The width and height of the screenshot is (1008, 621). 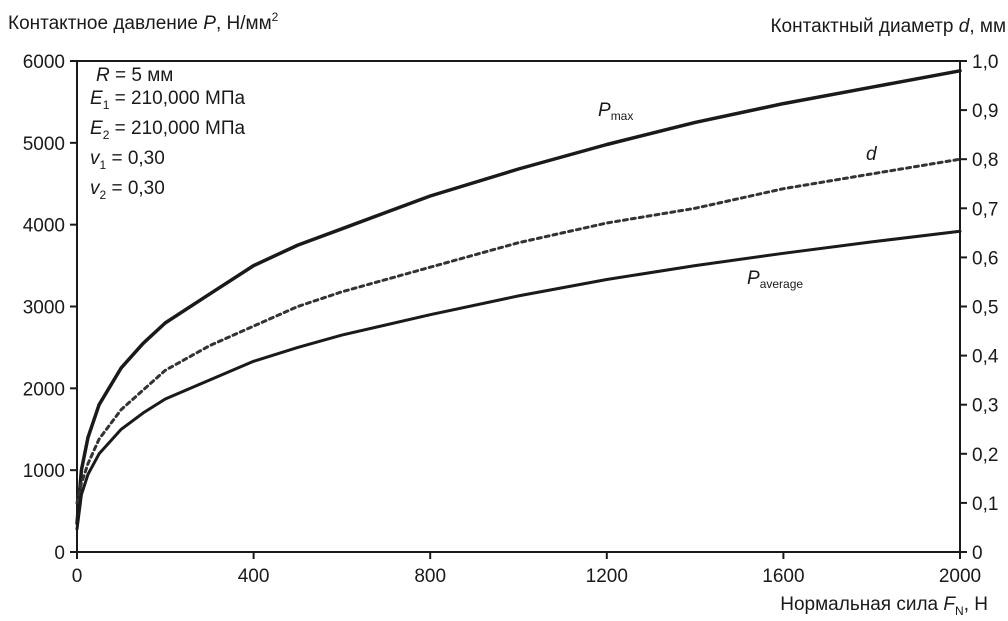 What do you see at coordinates (44, 389) in the screenshot?
I see `y-left-tick-label-2: 2000` at bounding box center [44, 389].